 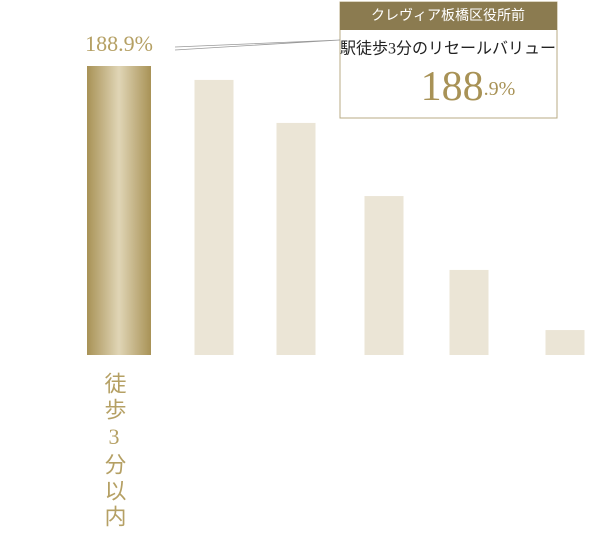 I want to click on callout-title: クレヴィア板橋区役所前, so click(x=448, y=15).